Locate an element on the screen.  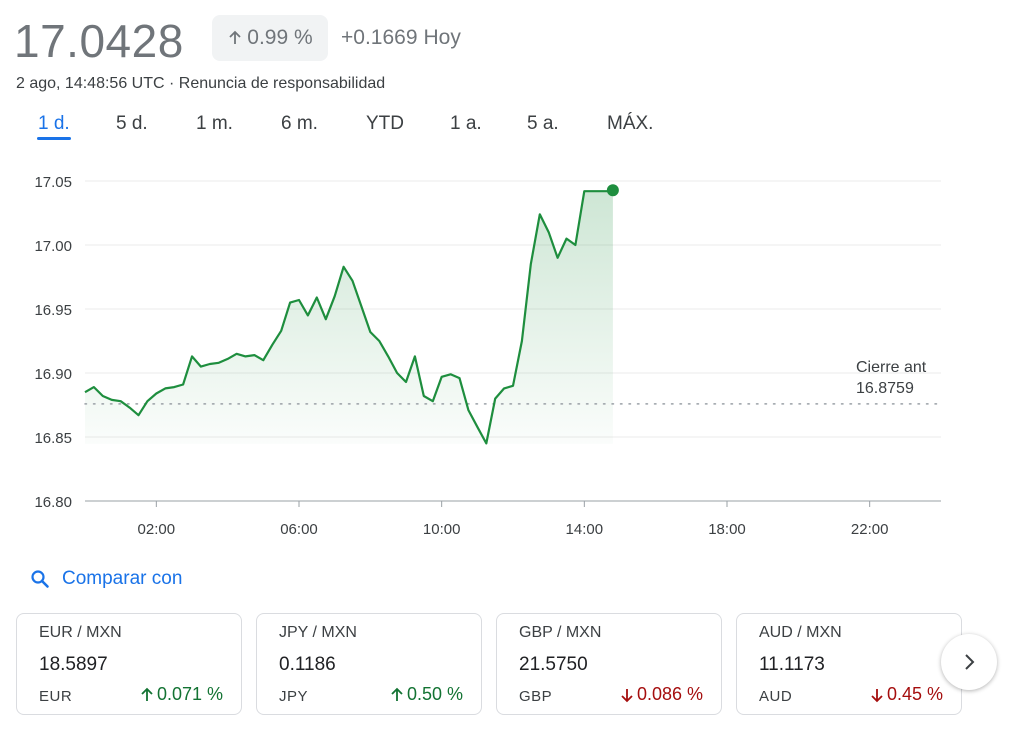
card-change-value: 0.45 % is located at coordinates (914, 694).